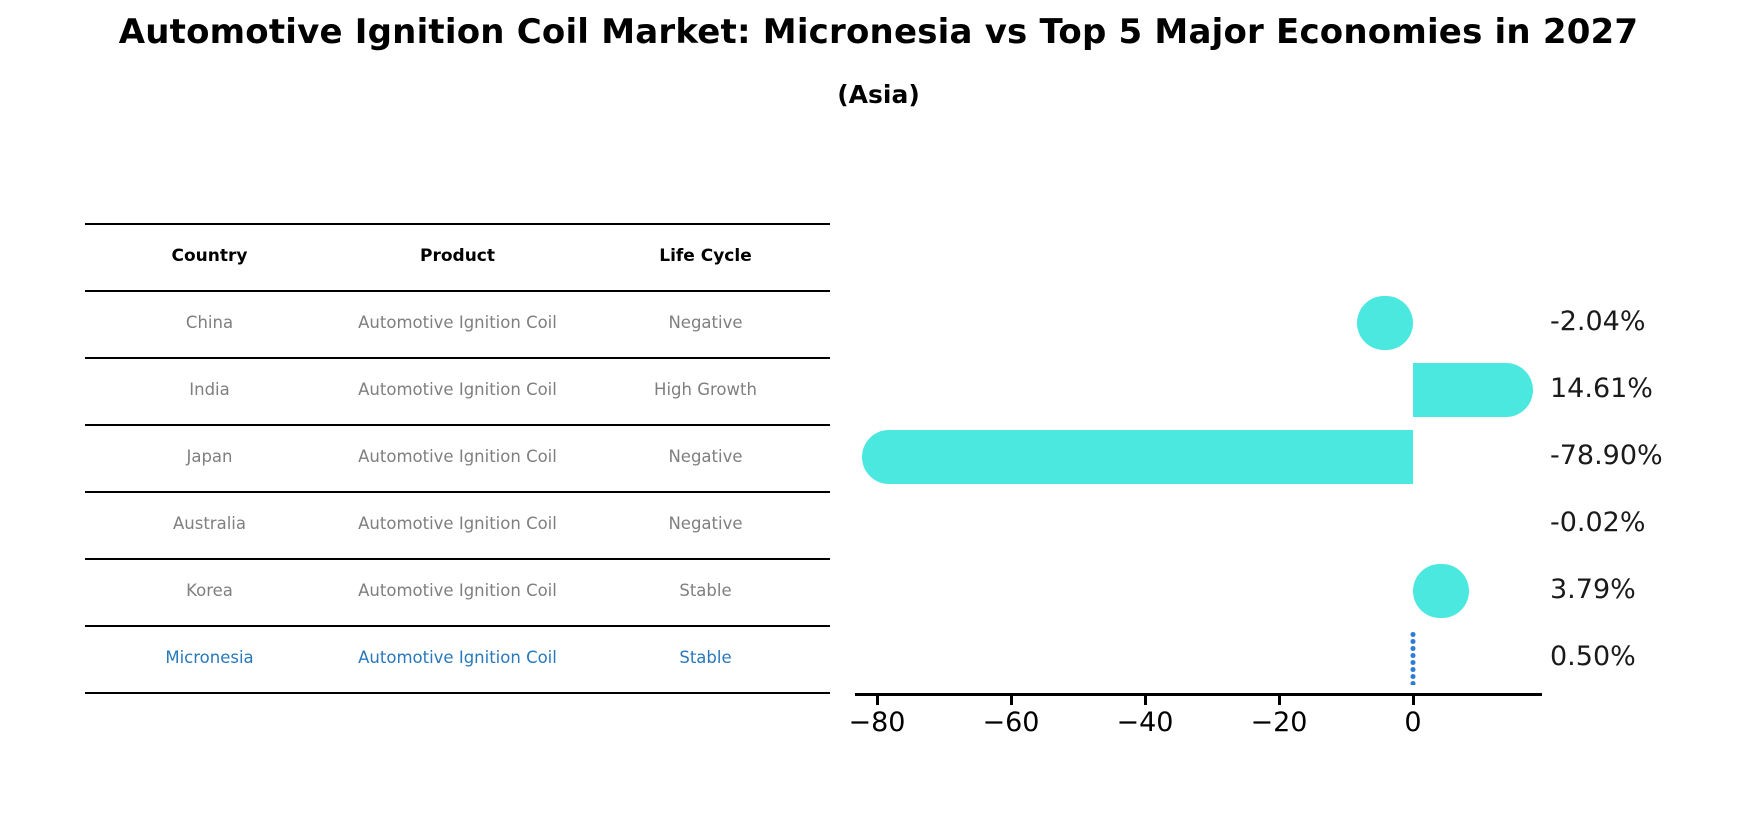 The image size is (1757, 823). Describe the element at coordinates (209, 590) in the screenshot. I see `cell-country: Korea` at that location.